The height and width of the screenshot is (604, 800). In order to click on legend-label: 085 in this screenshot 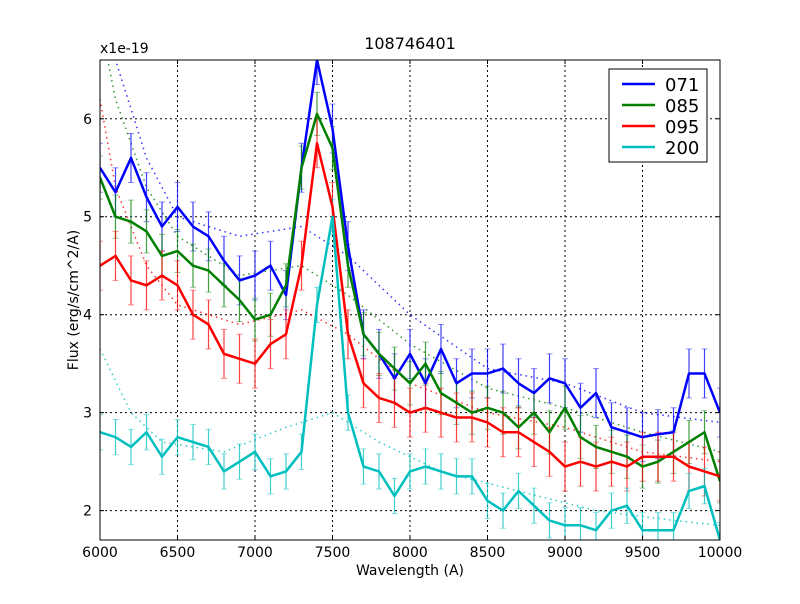, I will do `click(682, 106)`.